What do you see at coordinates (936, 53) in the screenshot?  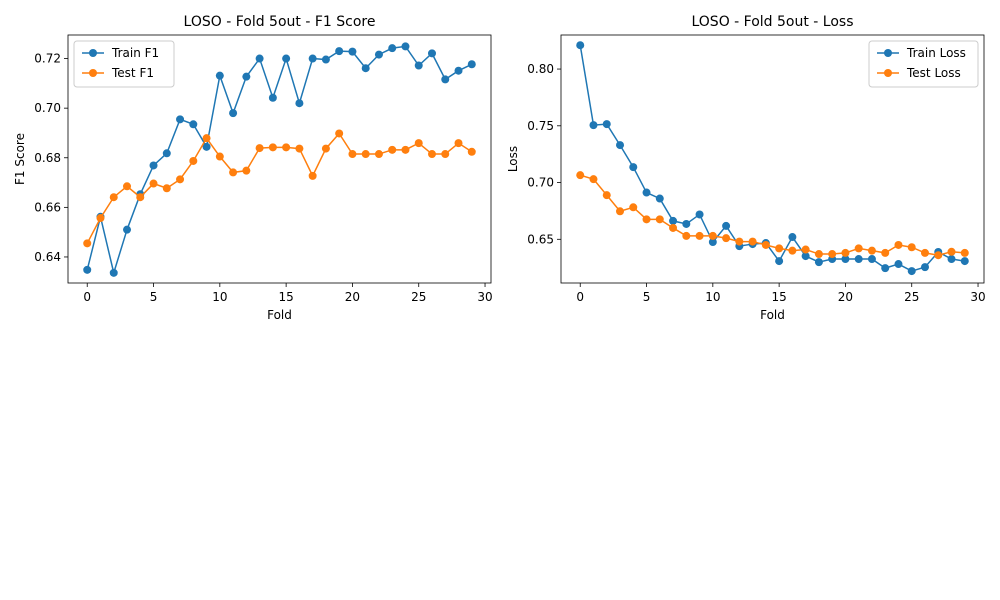 I see `legend-label: Train Loss` at bounding box center [936, 53].